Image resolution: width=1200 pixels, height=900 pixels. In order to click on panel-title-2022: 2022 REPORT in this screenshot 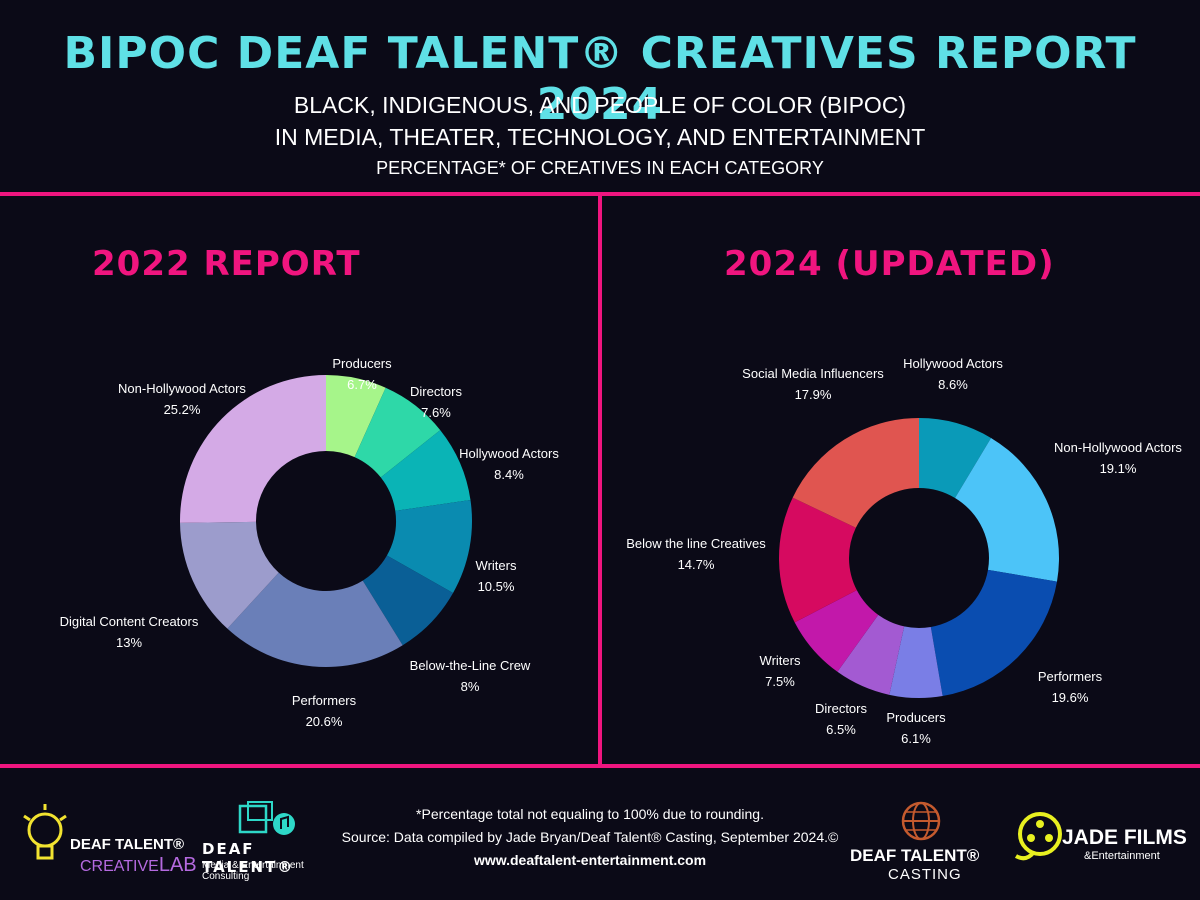, I will do `click(226, 264)`.